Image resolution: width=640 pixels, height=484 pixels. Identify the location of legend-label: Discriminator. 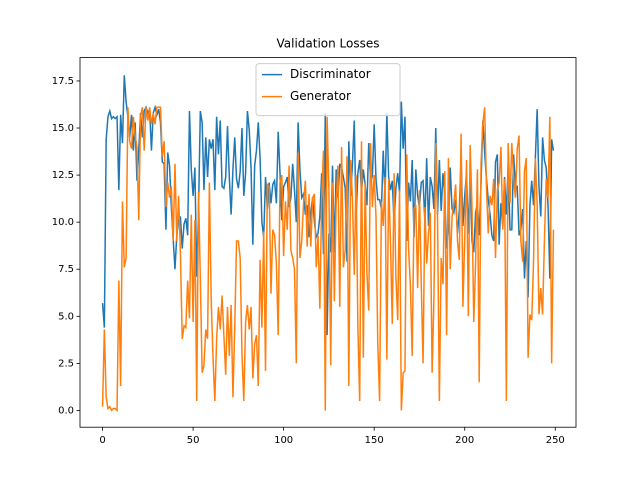
(330, 74).